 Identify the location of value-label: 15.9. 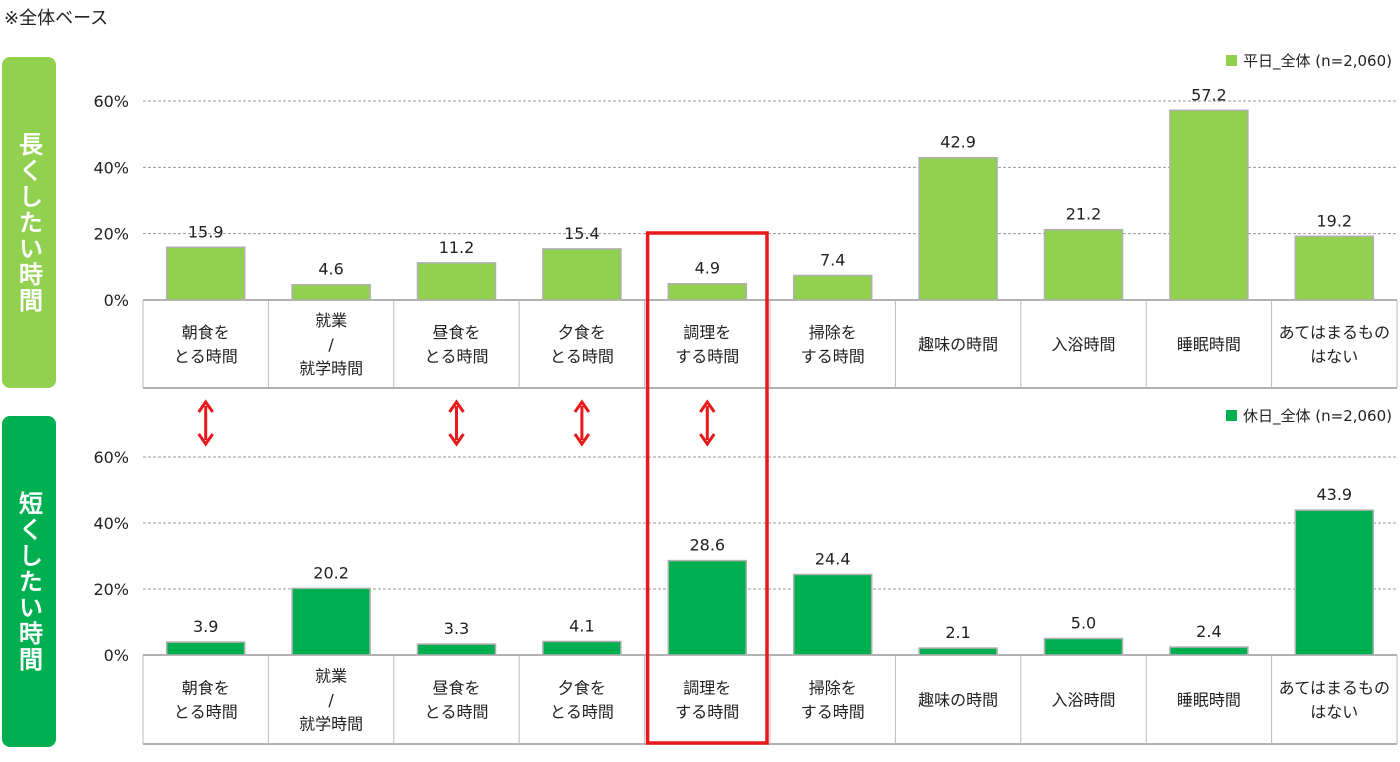
(206, 231).